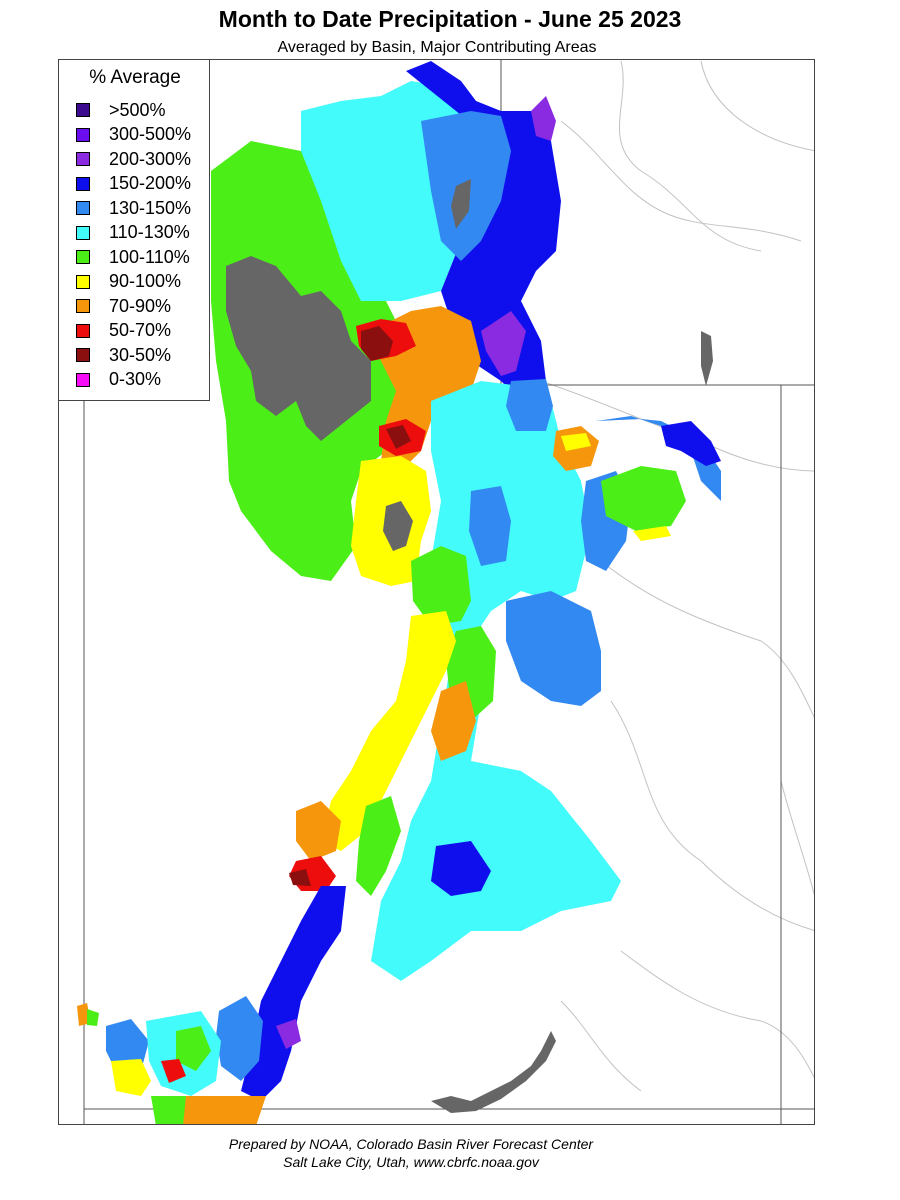 The width and height of the screenshot is (900, 1200). What do you see at coordinates (398, 437) in the screenshot?
I see `basin-darkred-mid` at bounding box center [398, 437].